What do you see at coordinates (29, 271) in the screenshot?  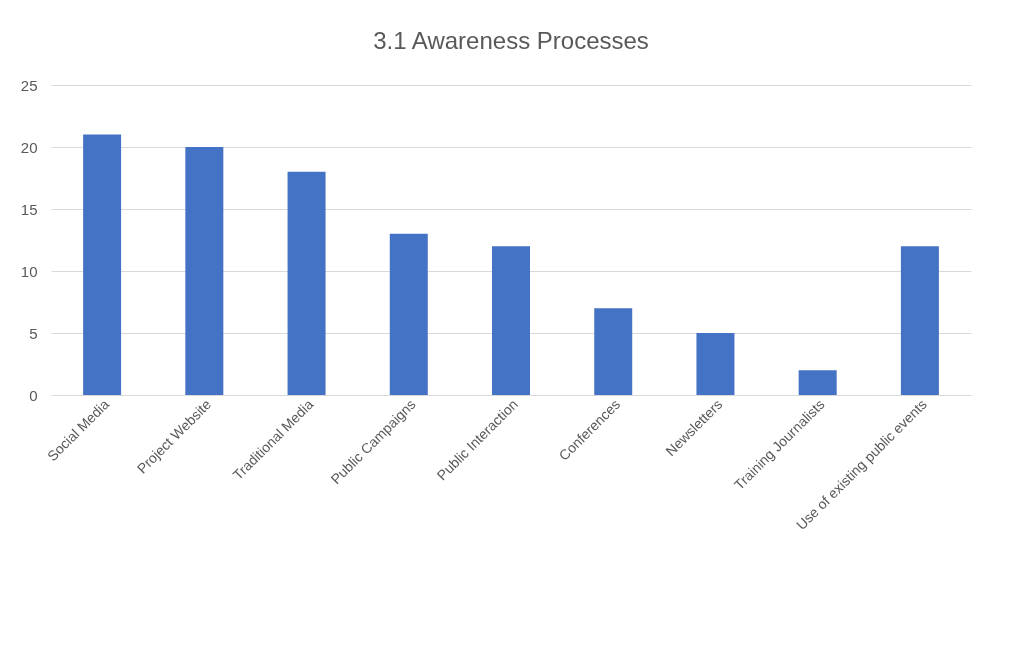 I see `y-tick-label: 10` at bounding box center [29, 271].